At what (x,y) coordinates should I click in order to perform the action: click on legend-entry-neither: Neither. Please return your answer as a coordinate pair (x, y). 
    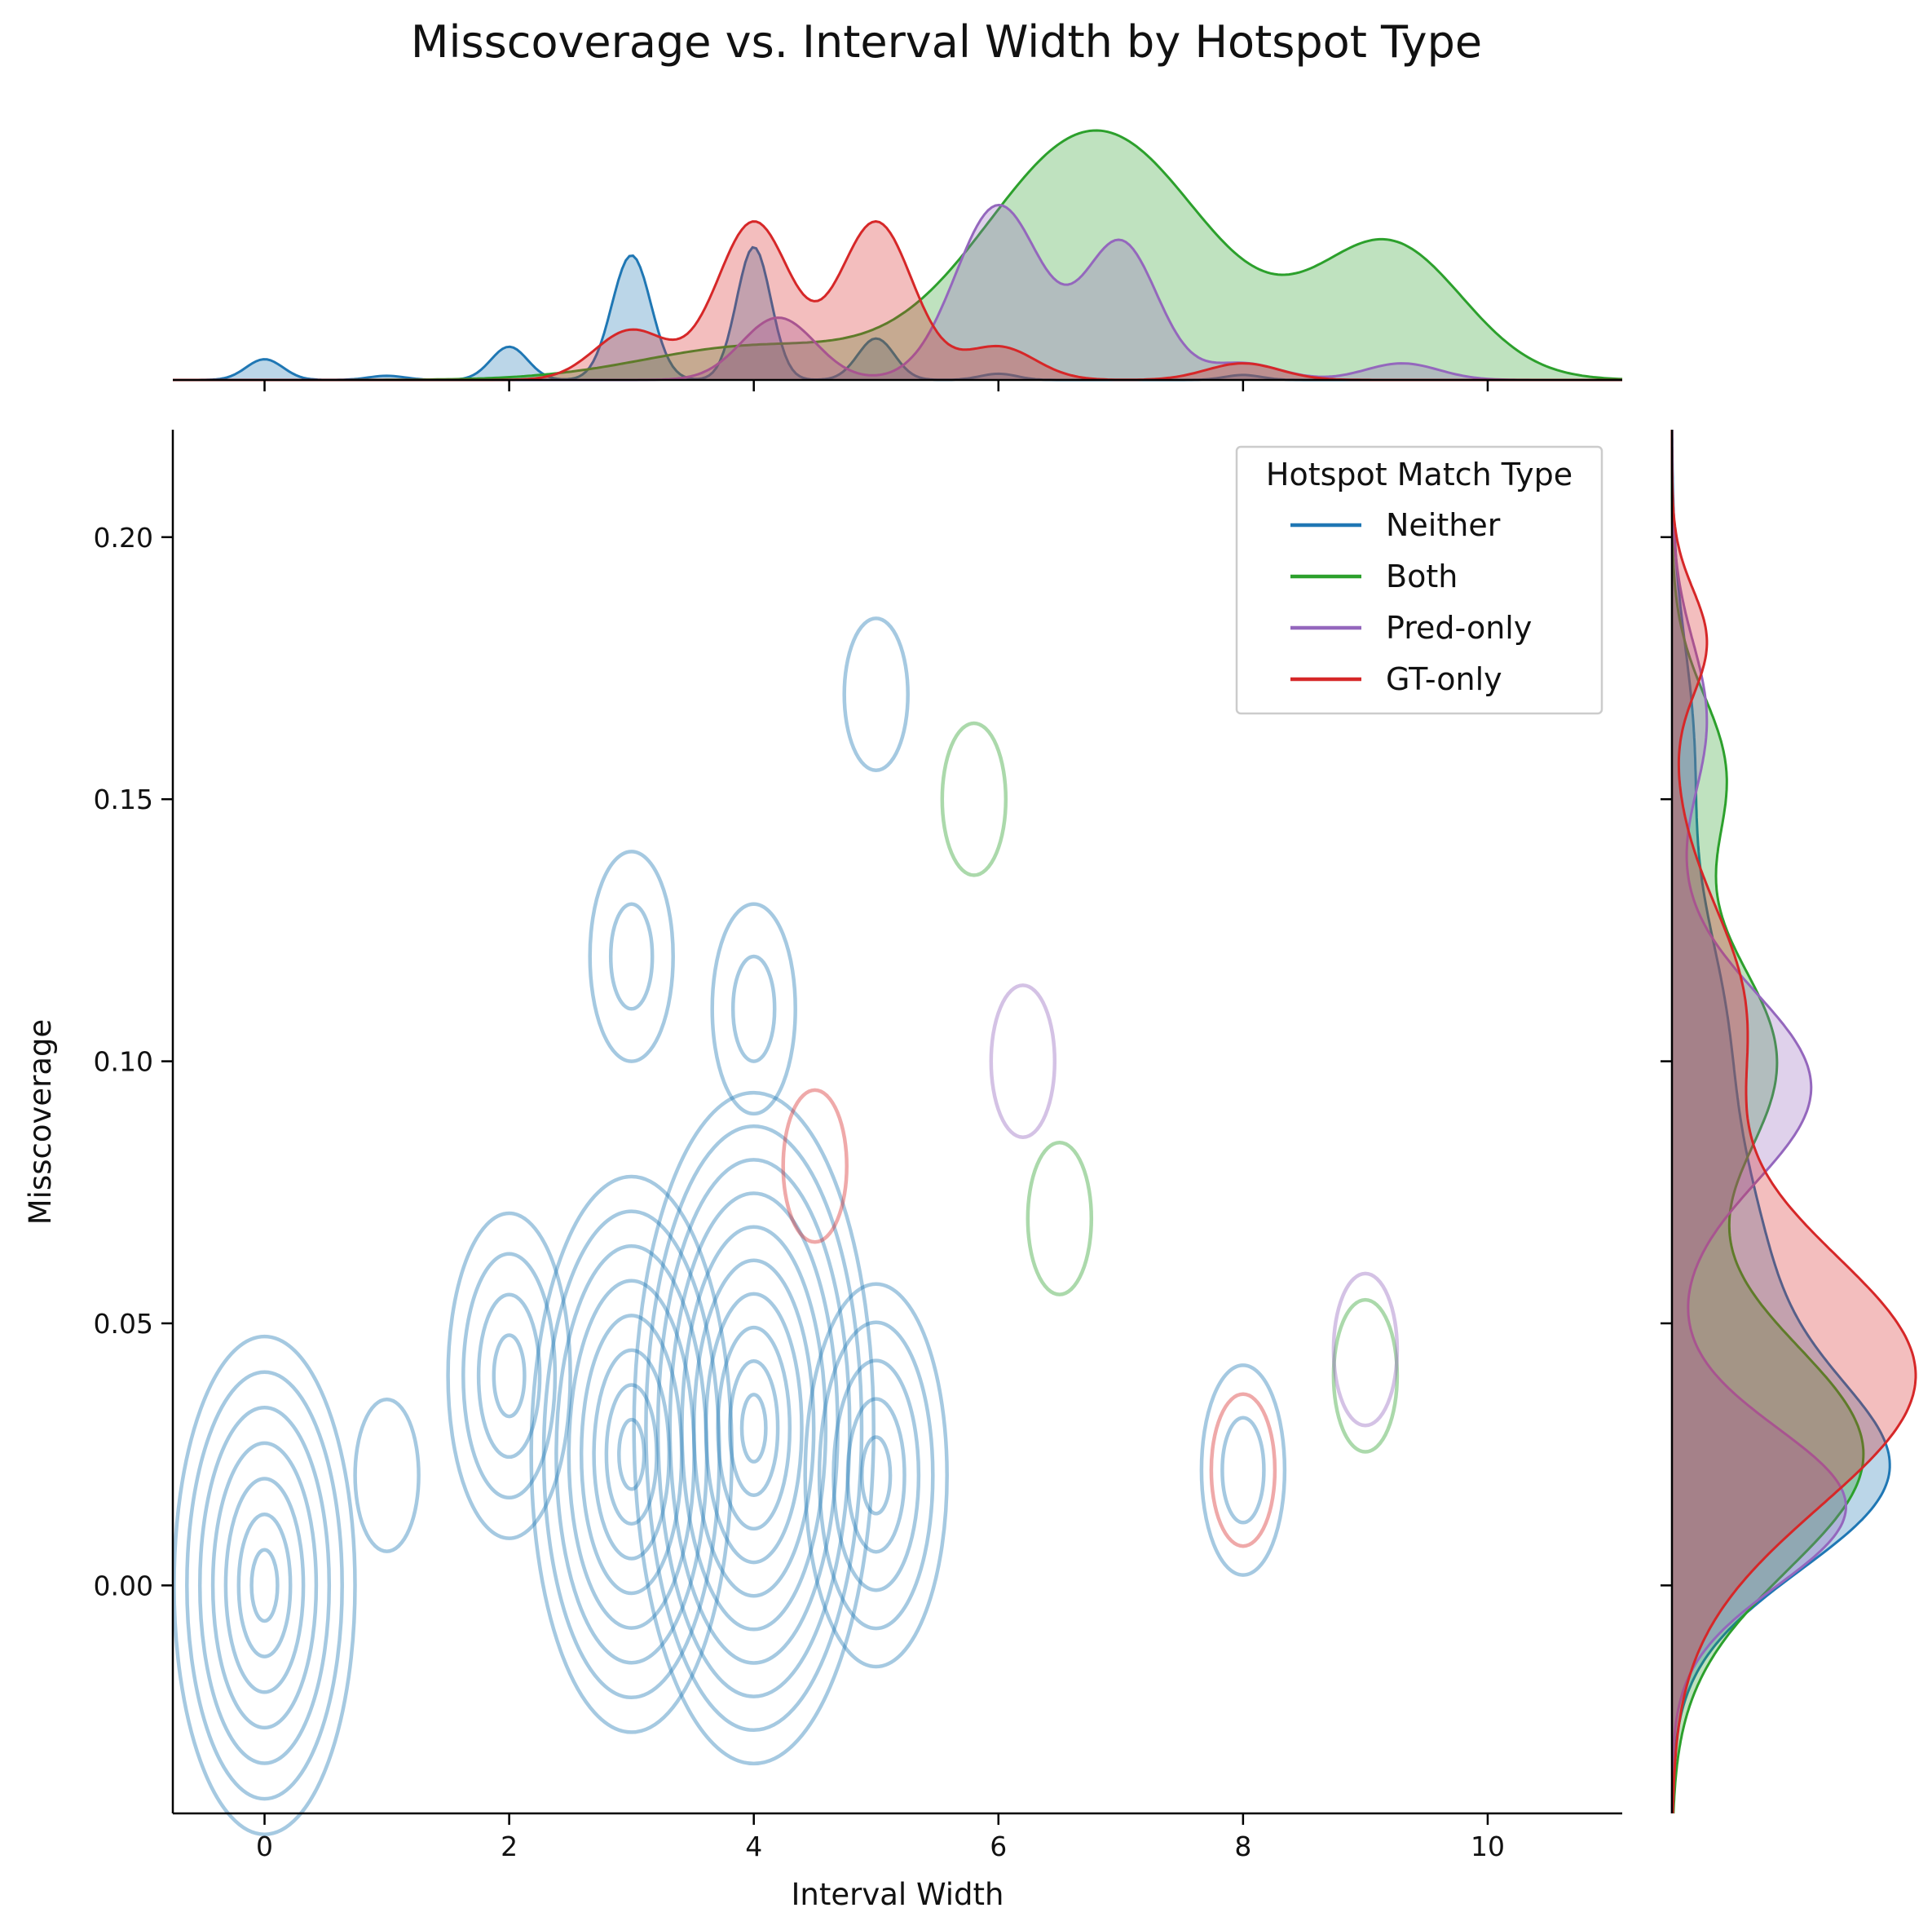
    Looking at the image, I should click on (1395, 525).